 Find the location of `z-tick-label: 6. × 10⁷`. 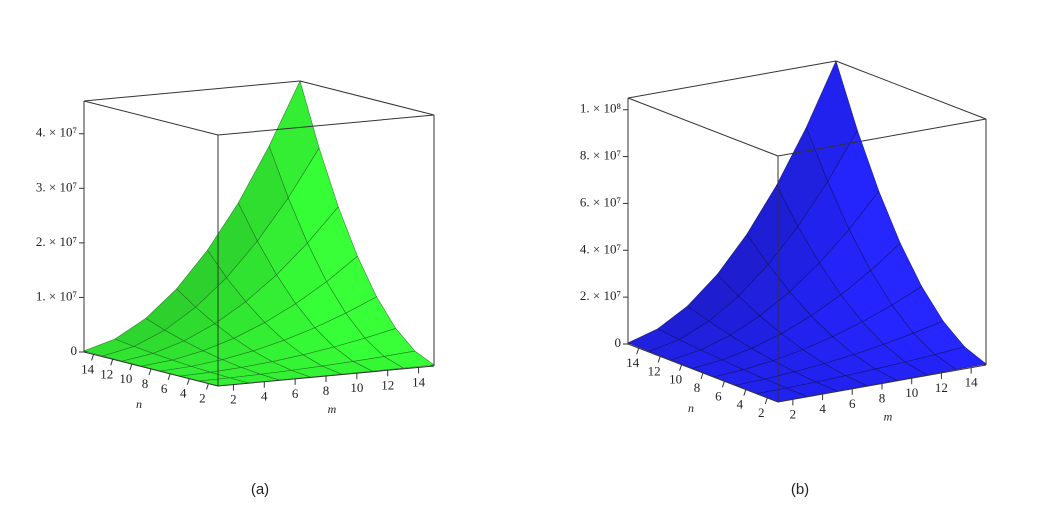

z-tick-label: 6. × 10⁷ is located at coordinates (600, 201).